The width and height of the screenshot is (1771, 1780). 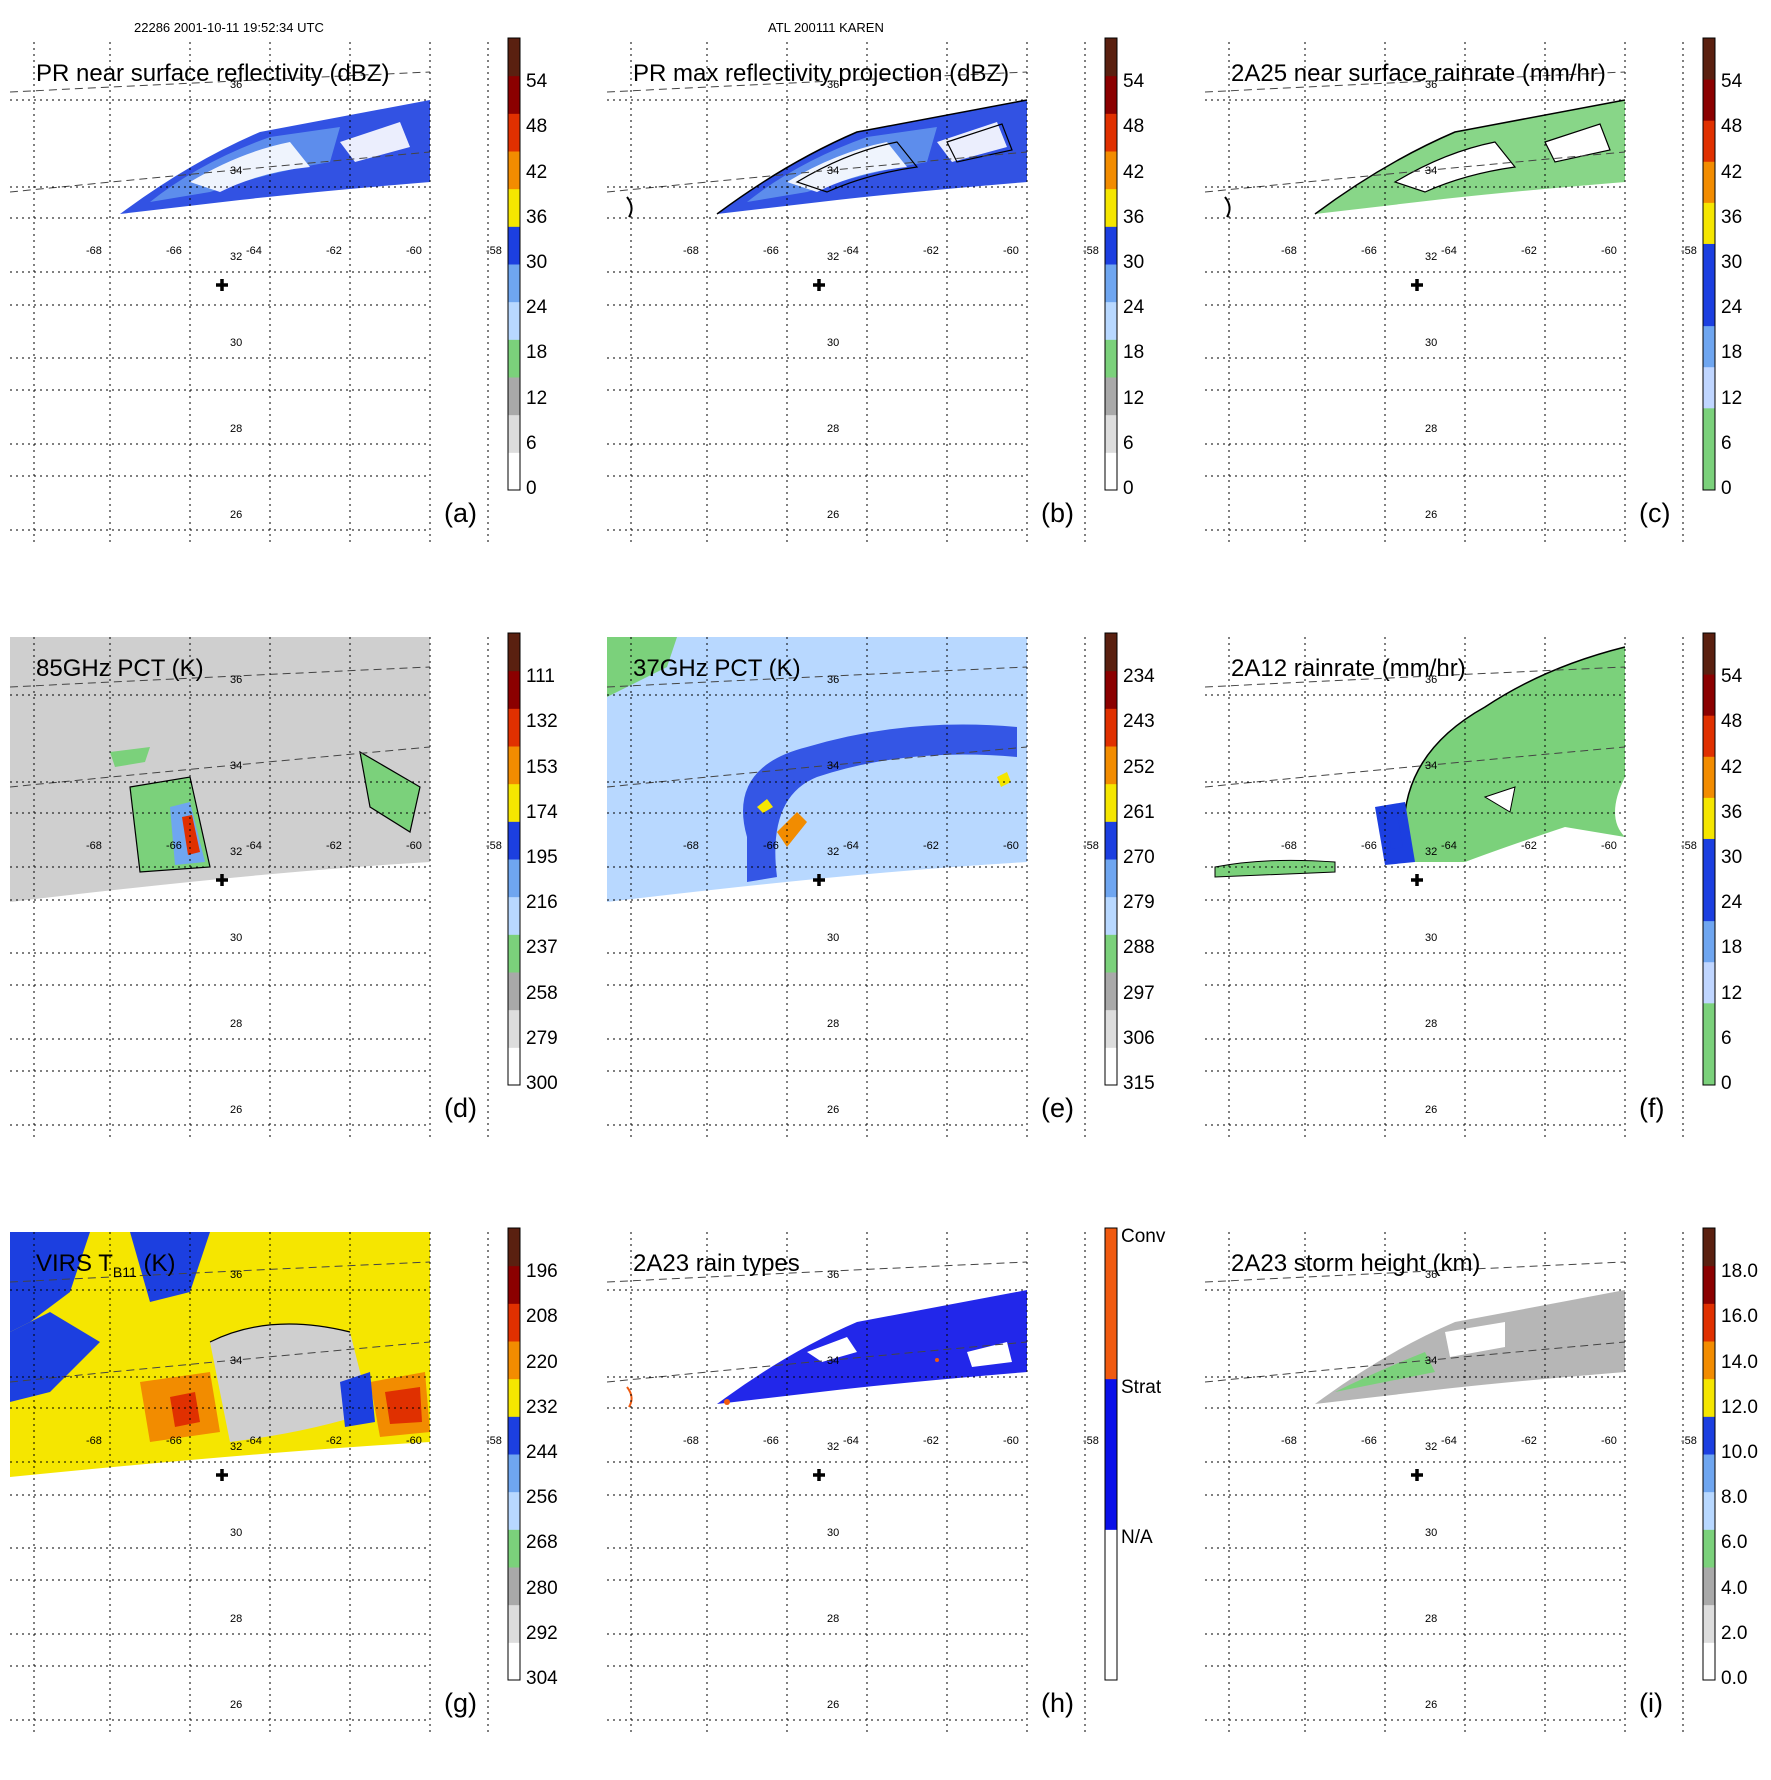 I want to click on colorbar-label: 0, so click(x=531, y=488).